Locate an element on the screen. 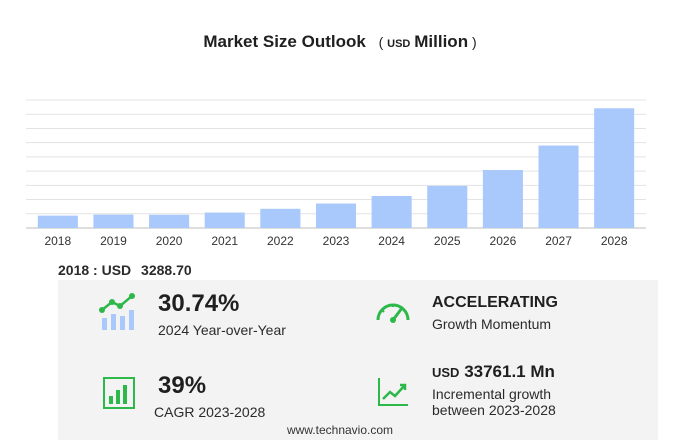 This screenshot has height=440, width=680. bar-2022 is located at coordinates (280, 218).